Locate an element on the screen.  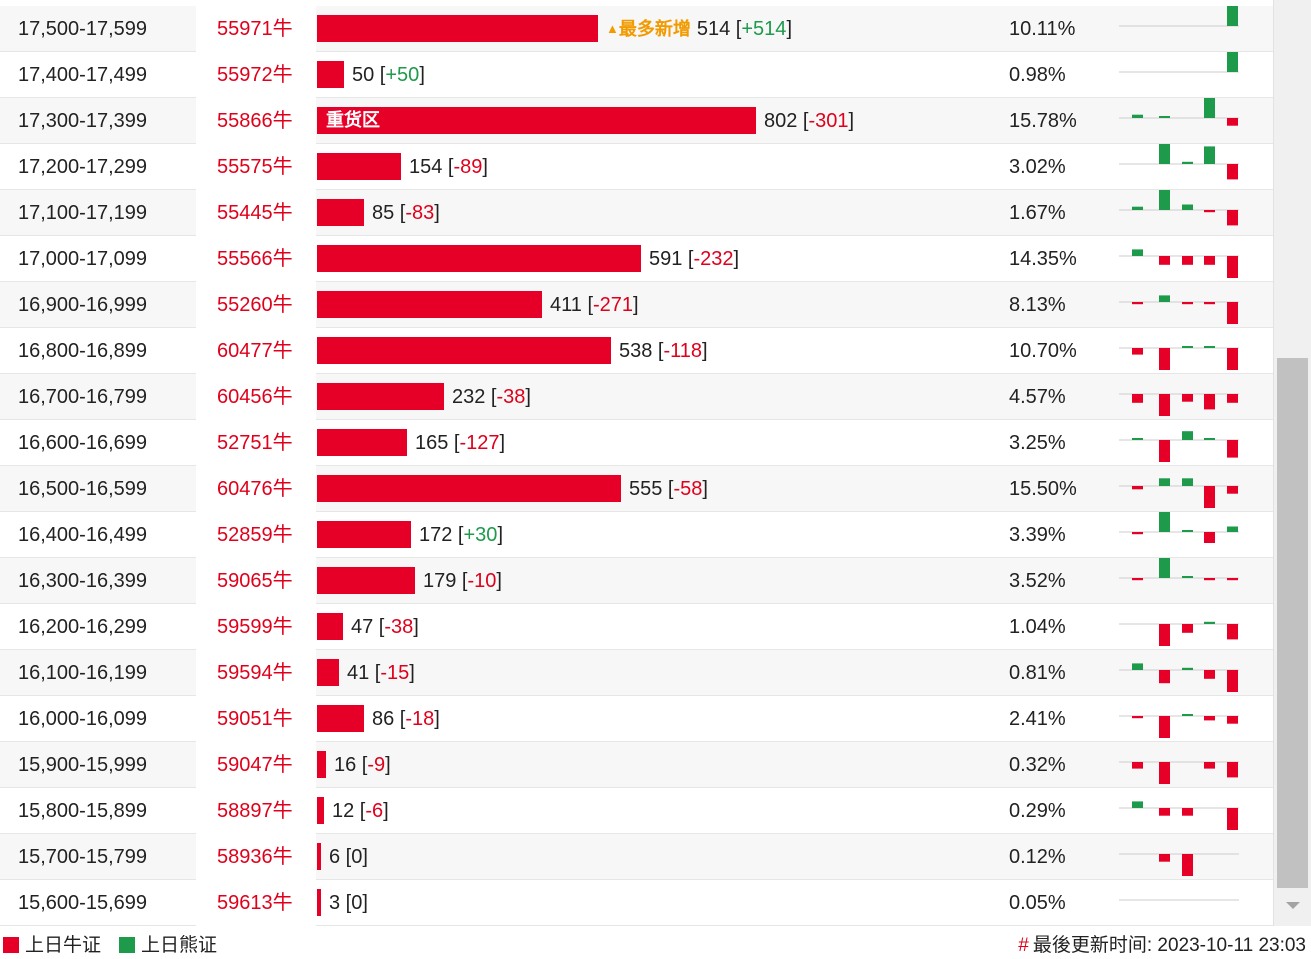
percentage: 15.78% is located at coordinates (1043, 121).